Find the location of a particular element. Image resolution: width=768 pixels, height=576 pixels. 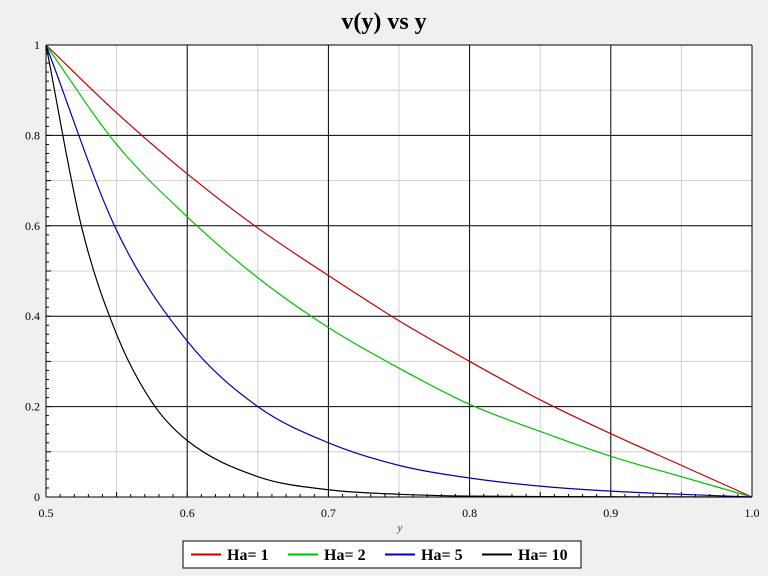

y-tick-label: 0.2 is located at coordinates (32, 407).